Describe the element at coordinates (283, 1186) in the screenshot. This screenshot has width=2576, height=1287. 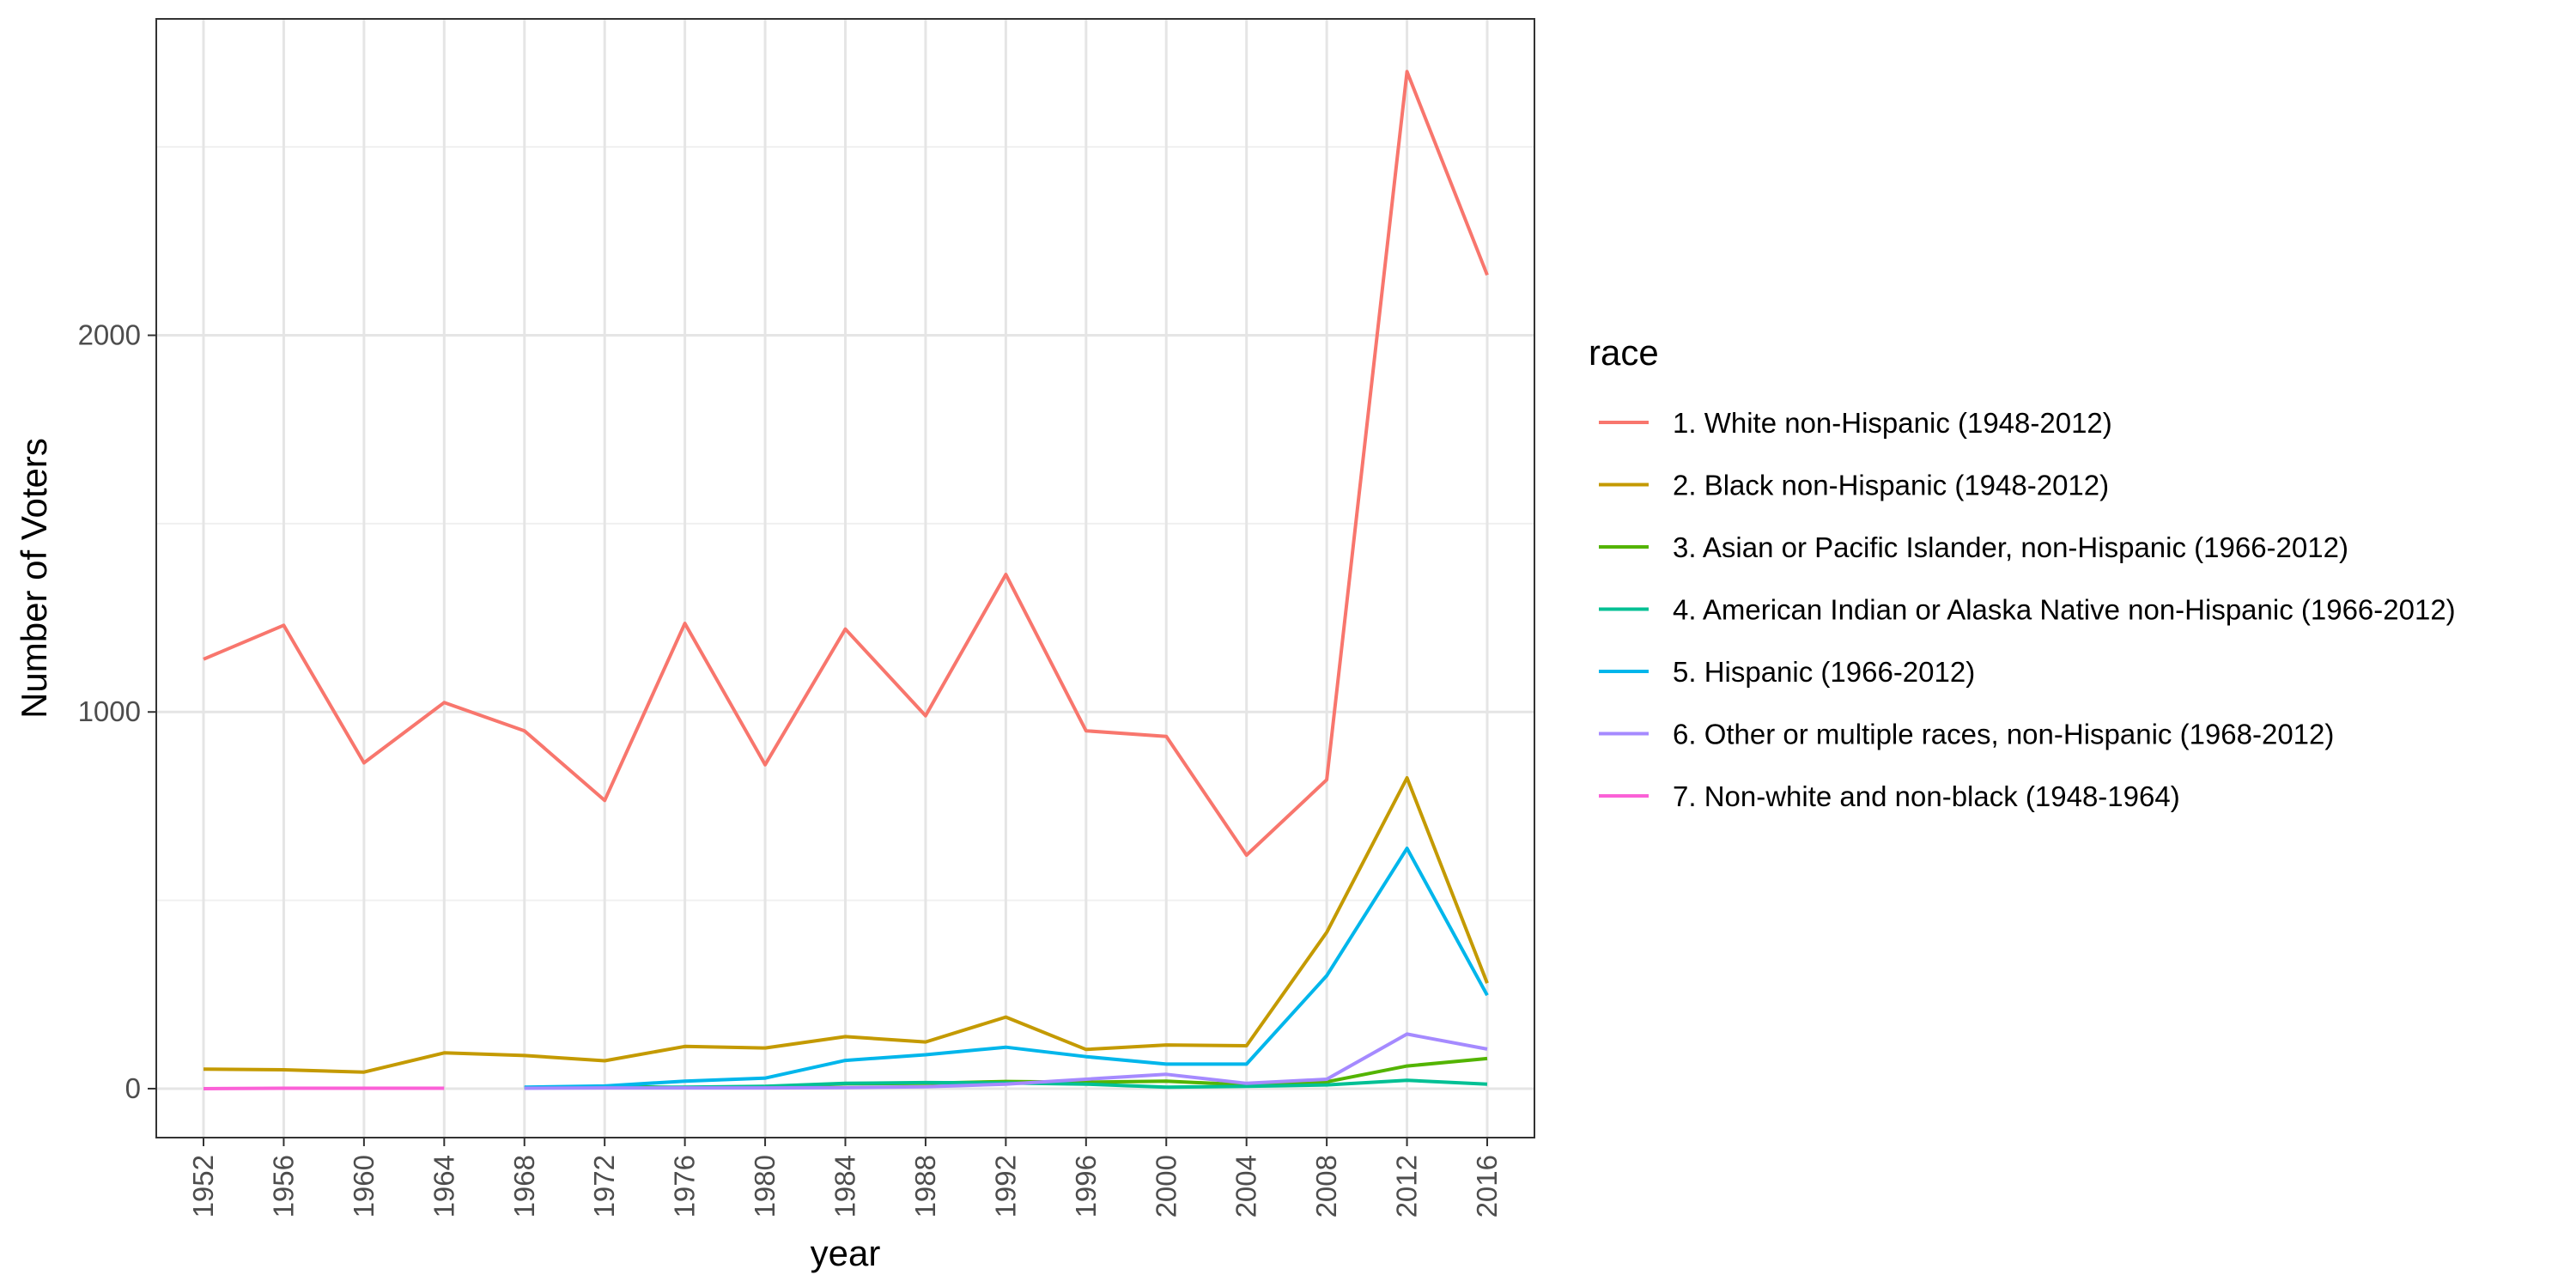
I see `x-tick-label: 1956` at that location.